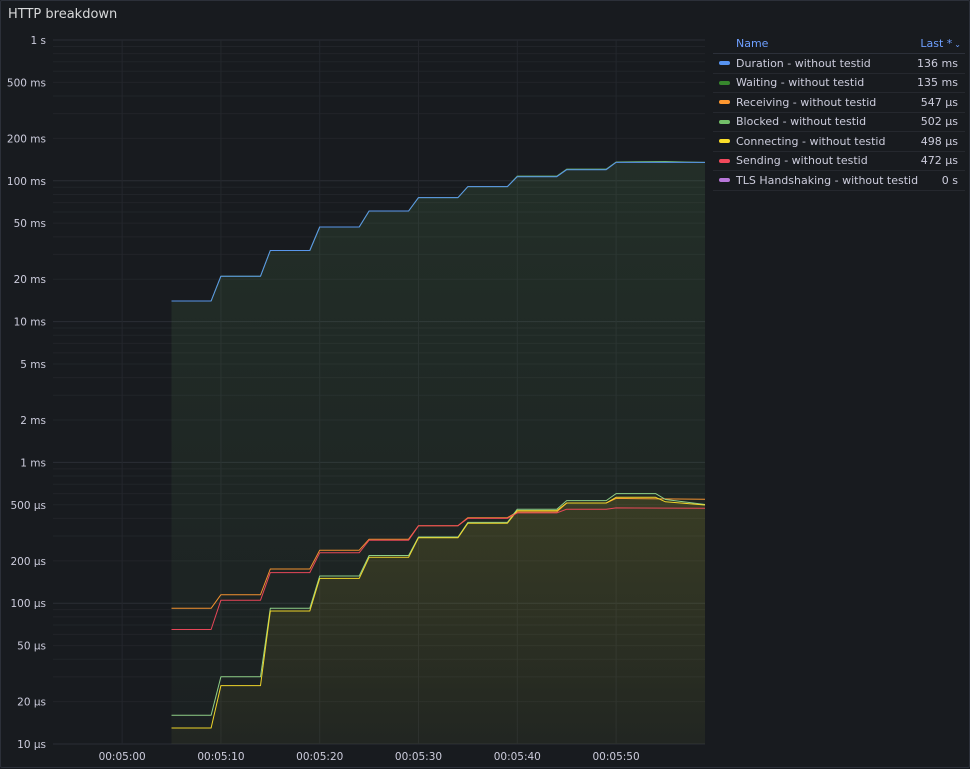  What do you see at coordinates (806, 102) in the screenshot?
I see `legend-item-label: Receiving - without testid` at bounding box center [806, 102].